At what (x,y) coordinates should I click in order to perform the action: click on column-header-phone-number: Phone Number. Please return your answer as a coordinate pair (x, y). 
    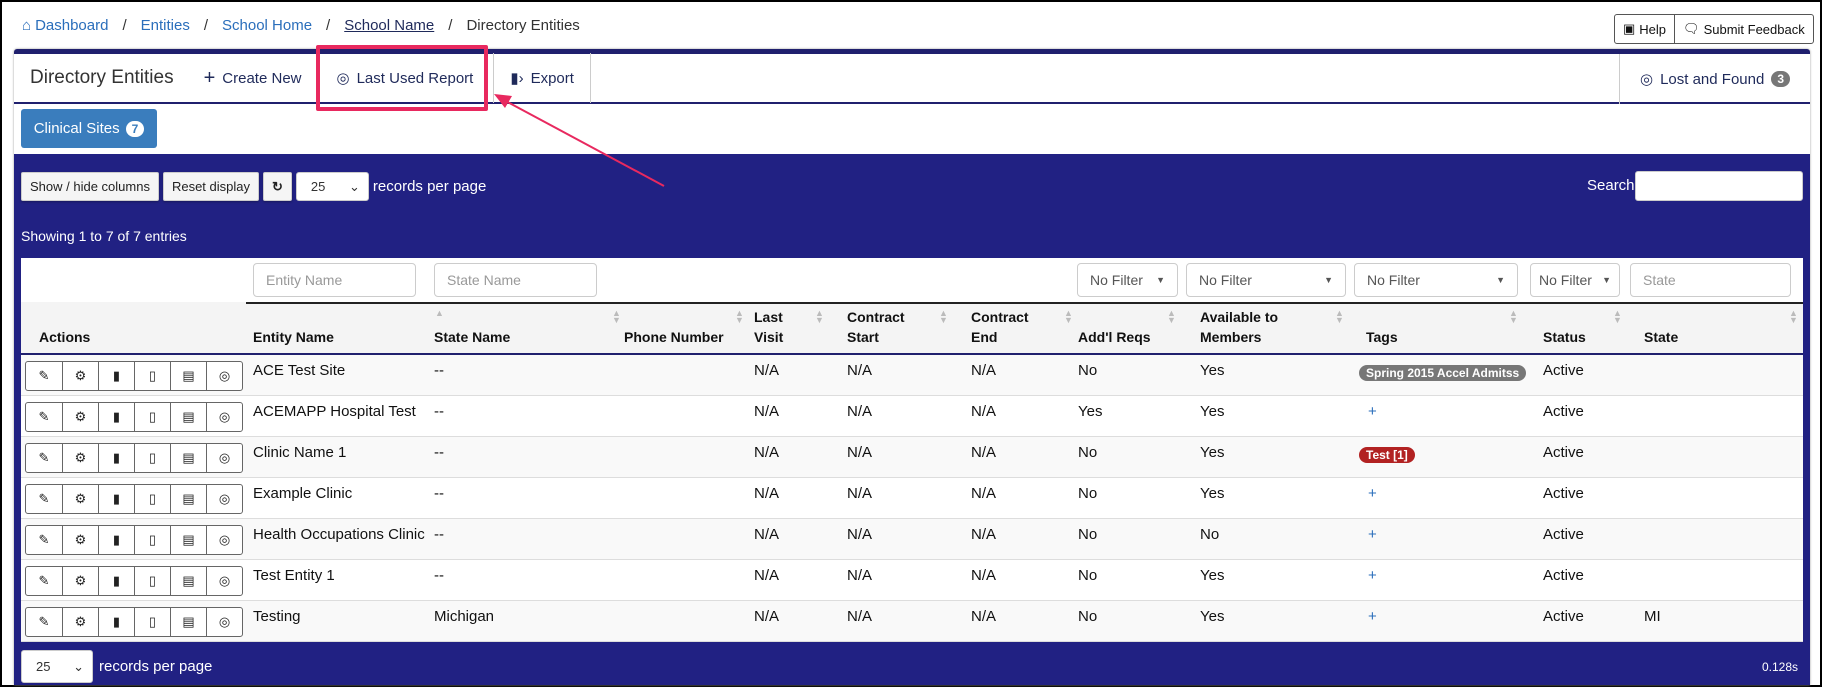
    Looking at the image, I should click on (674, 337).